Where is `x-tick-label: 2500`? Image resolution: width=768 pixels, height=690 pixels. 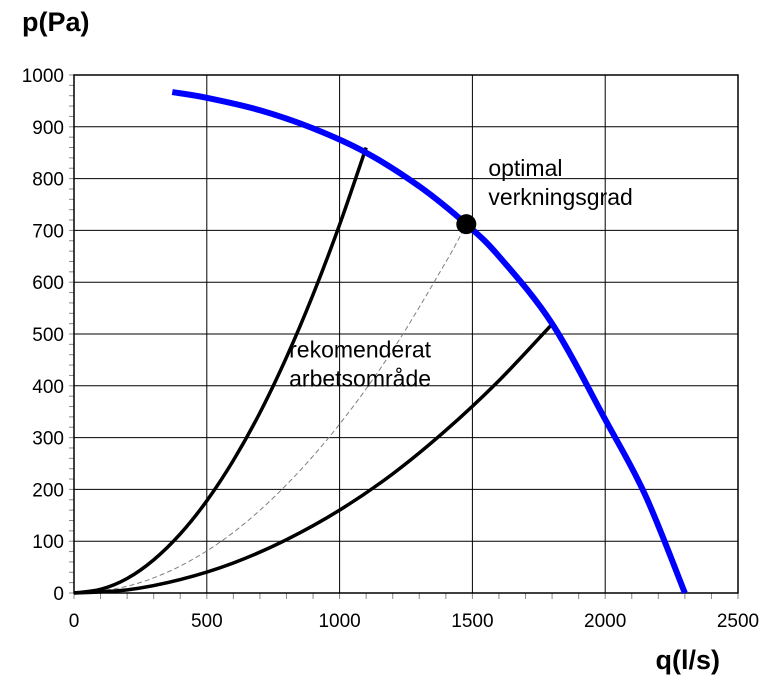
x-tick-label: 2500 is located at coordinates (738, 621).